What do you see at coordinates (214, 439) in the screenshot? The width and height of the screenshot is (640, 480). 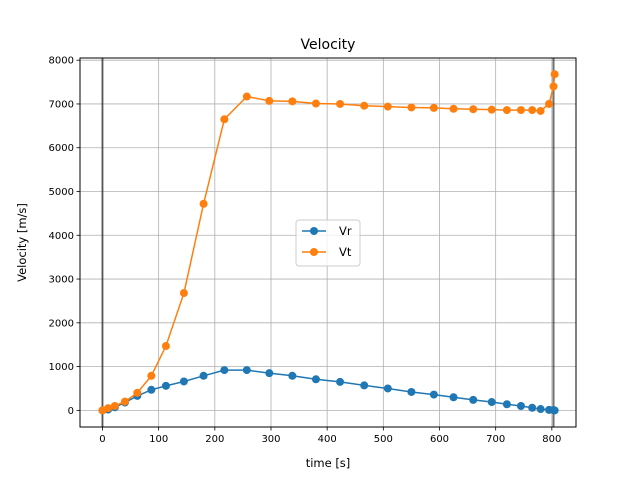 I see `x-tick-label: 200` at bounding box center [214, 439].